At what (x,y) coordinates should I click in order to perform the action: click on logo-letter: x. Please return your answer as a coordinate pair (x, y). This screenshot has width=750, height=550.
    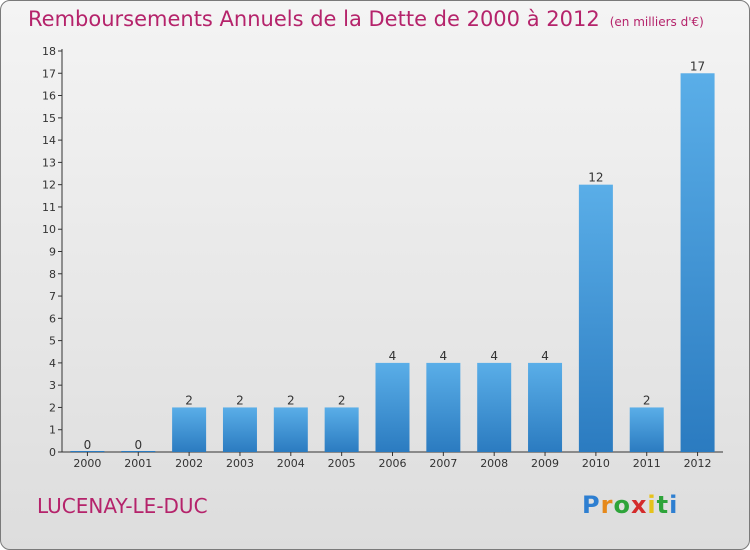
    Looking at the image, I should click on (639, 505).